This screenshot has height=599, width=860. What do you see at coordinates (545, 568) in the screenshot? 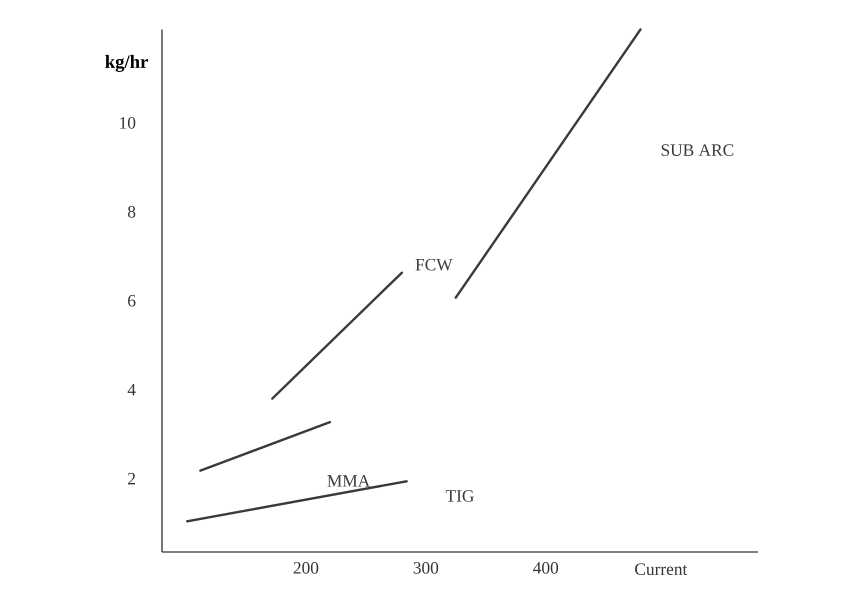
I see `x-tick-label: 400` at bounding box center [545, 568].